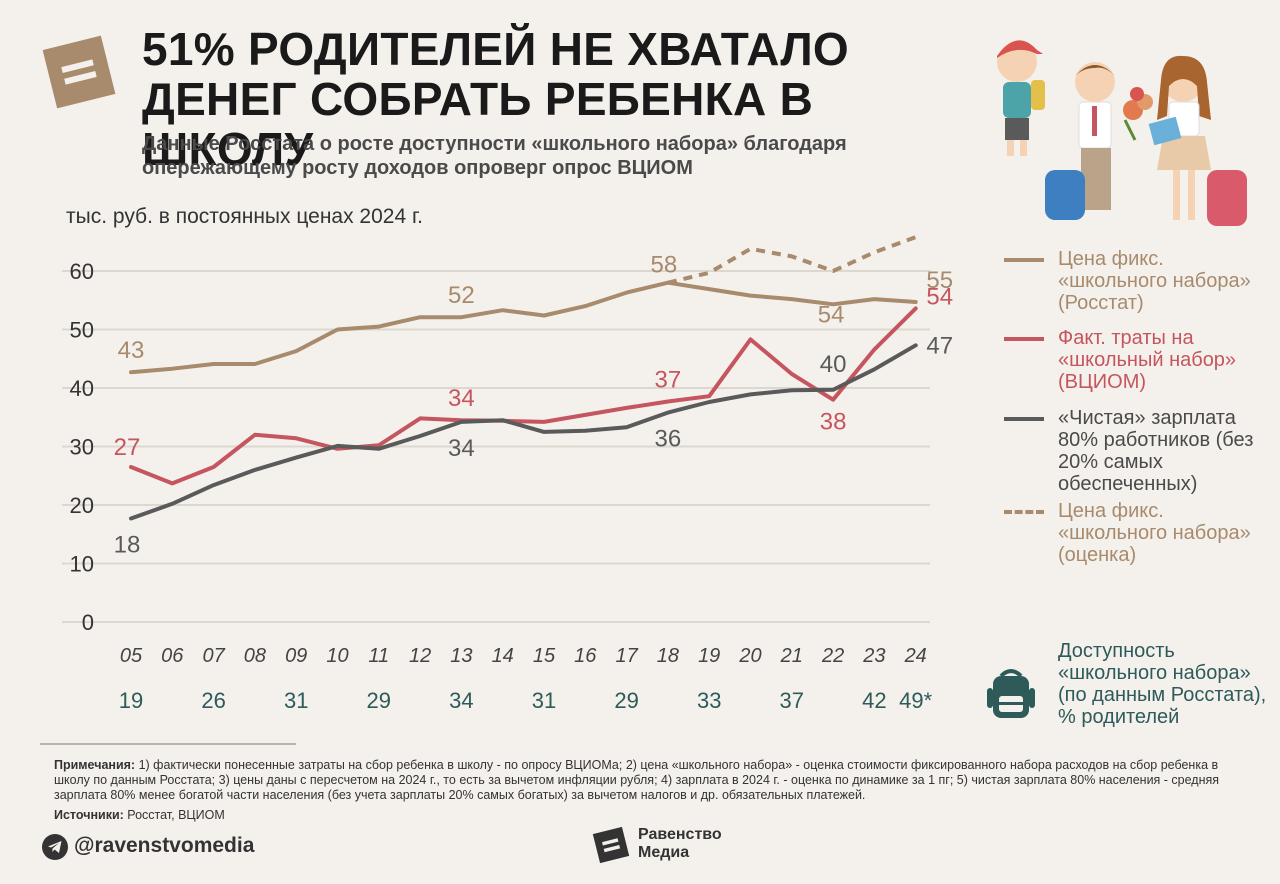 The image size is (1280, 884). What do you see at coordinates (874, 700) in the screenshot?
I see `availability-value: 42` at bounding box center [874, 700].